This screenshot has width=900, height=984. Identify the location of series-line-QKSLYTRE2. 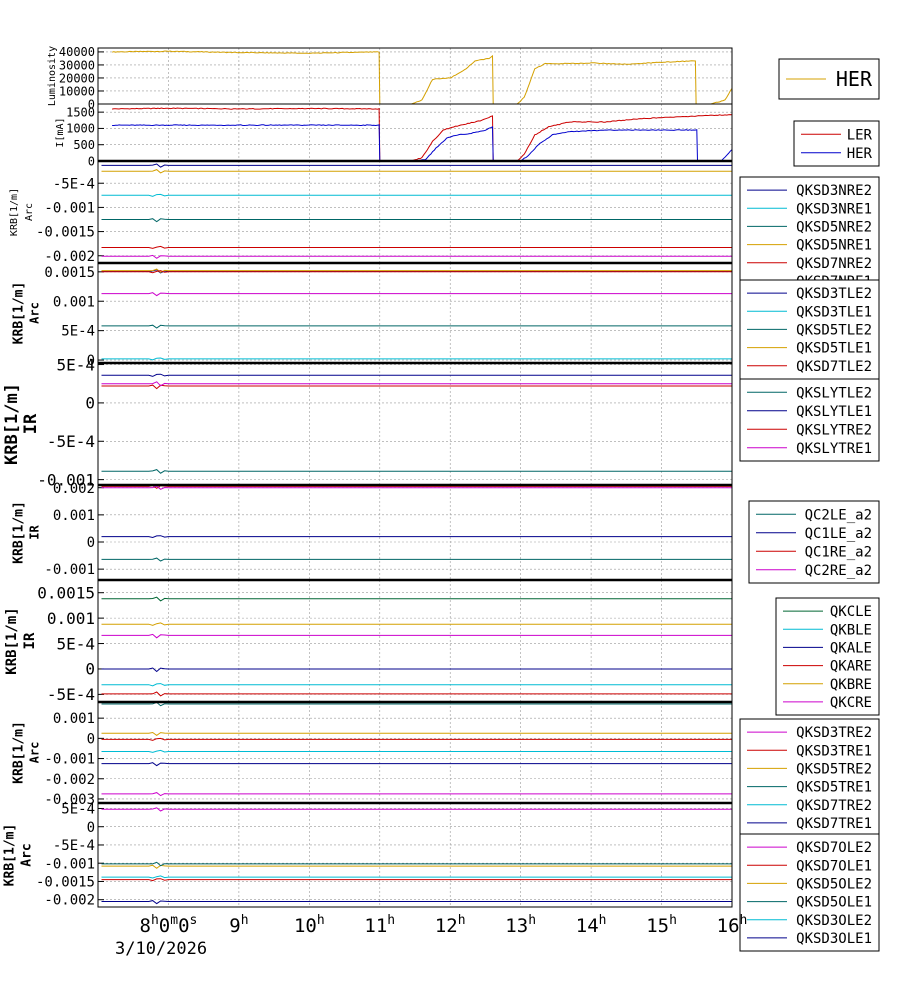
(416, 387).